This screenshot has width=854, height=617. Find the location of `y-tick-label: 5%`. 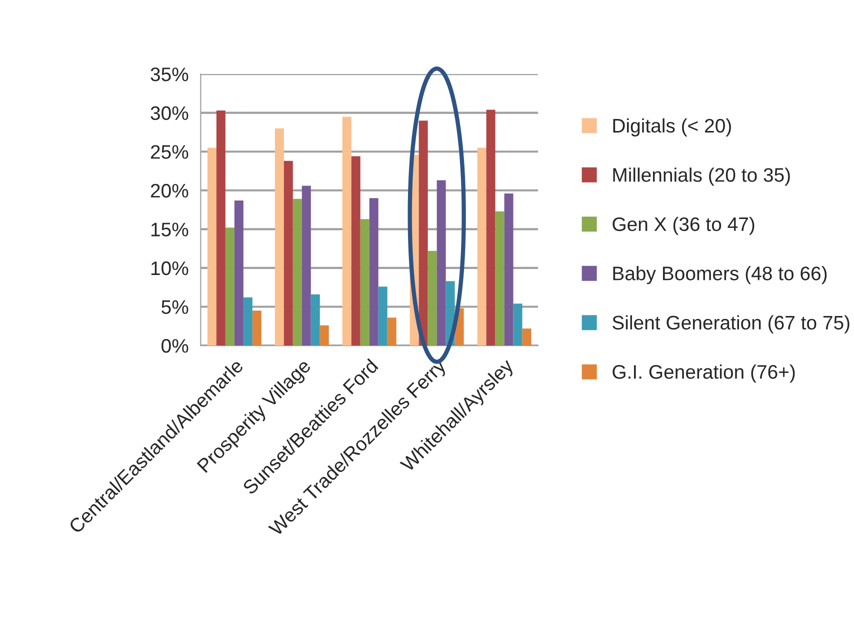

y-tick-label: 5% is located at coordinates (175, 307).